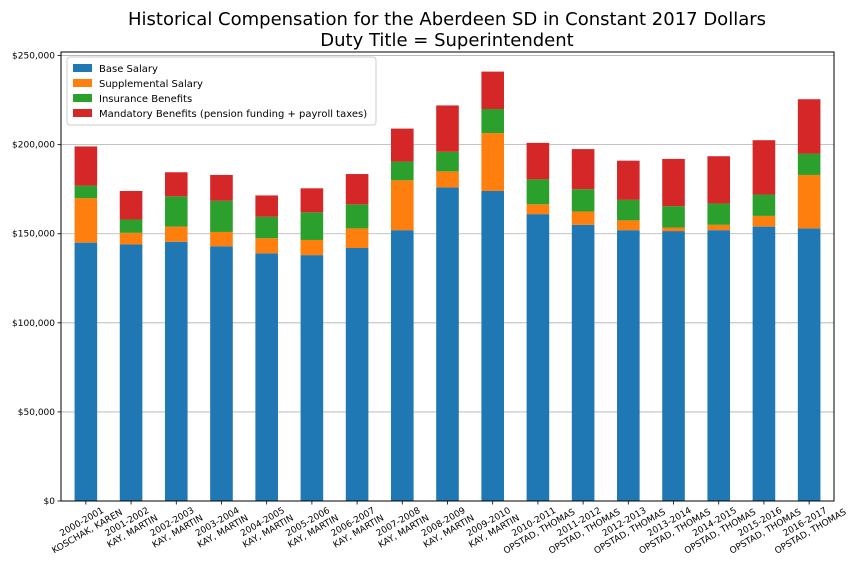 This screenshot has height=576, width=864. What do you see at coordinates (33, 324) in the screenshot?
I see `y-tick-label: $100,000` at bounding box center [33, 324].